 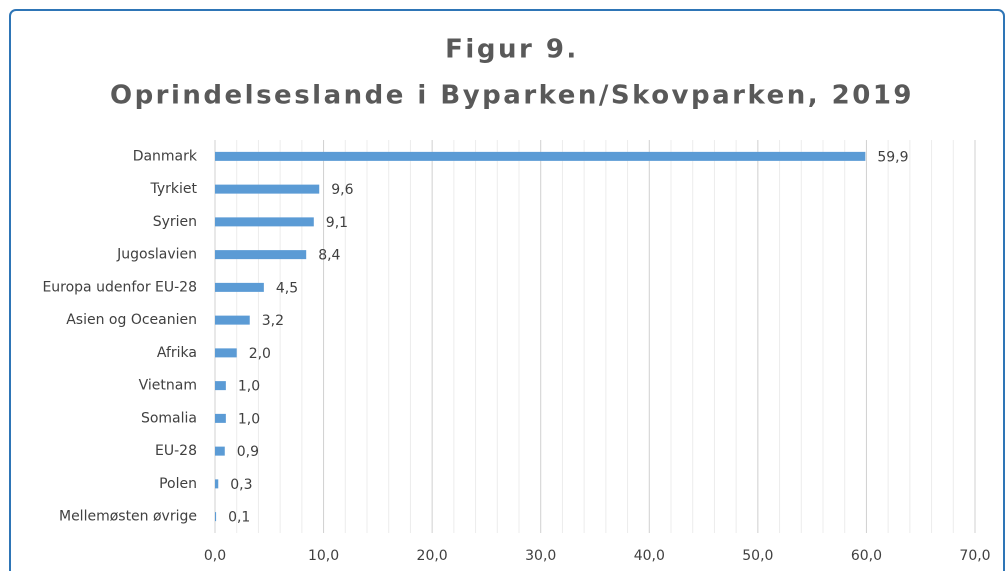 I want to click on data-label: 0,9, so click(x=248, y=452).